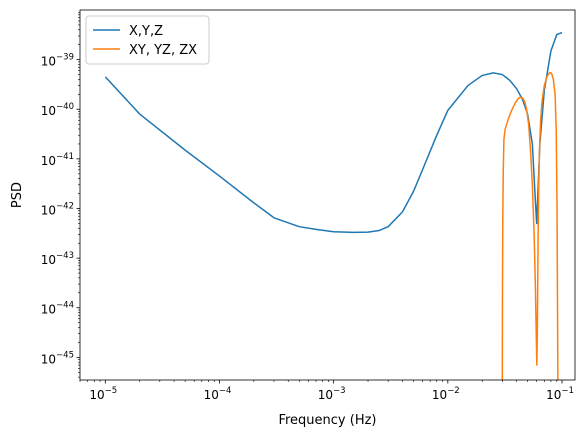 The height and width of the screenshot is (437, 584). What do you see at coordinates (446, 394) in the screenshot?
I see `x-tick-label: 10⁻²` at bounding box center [446, 394].